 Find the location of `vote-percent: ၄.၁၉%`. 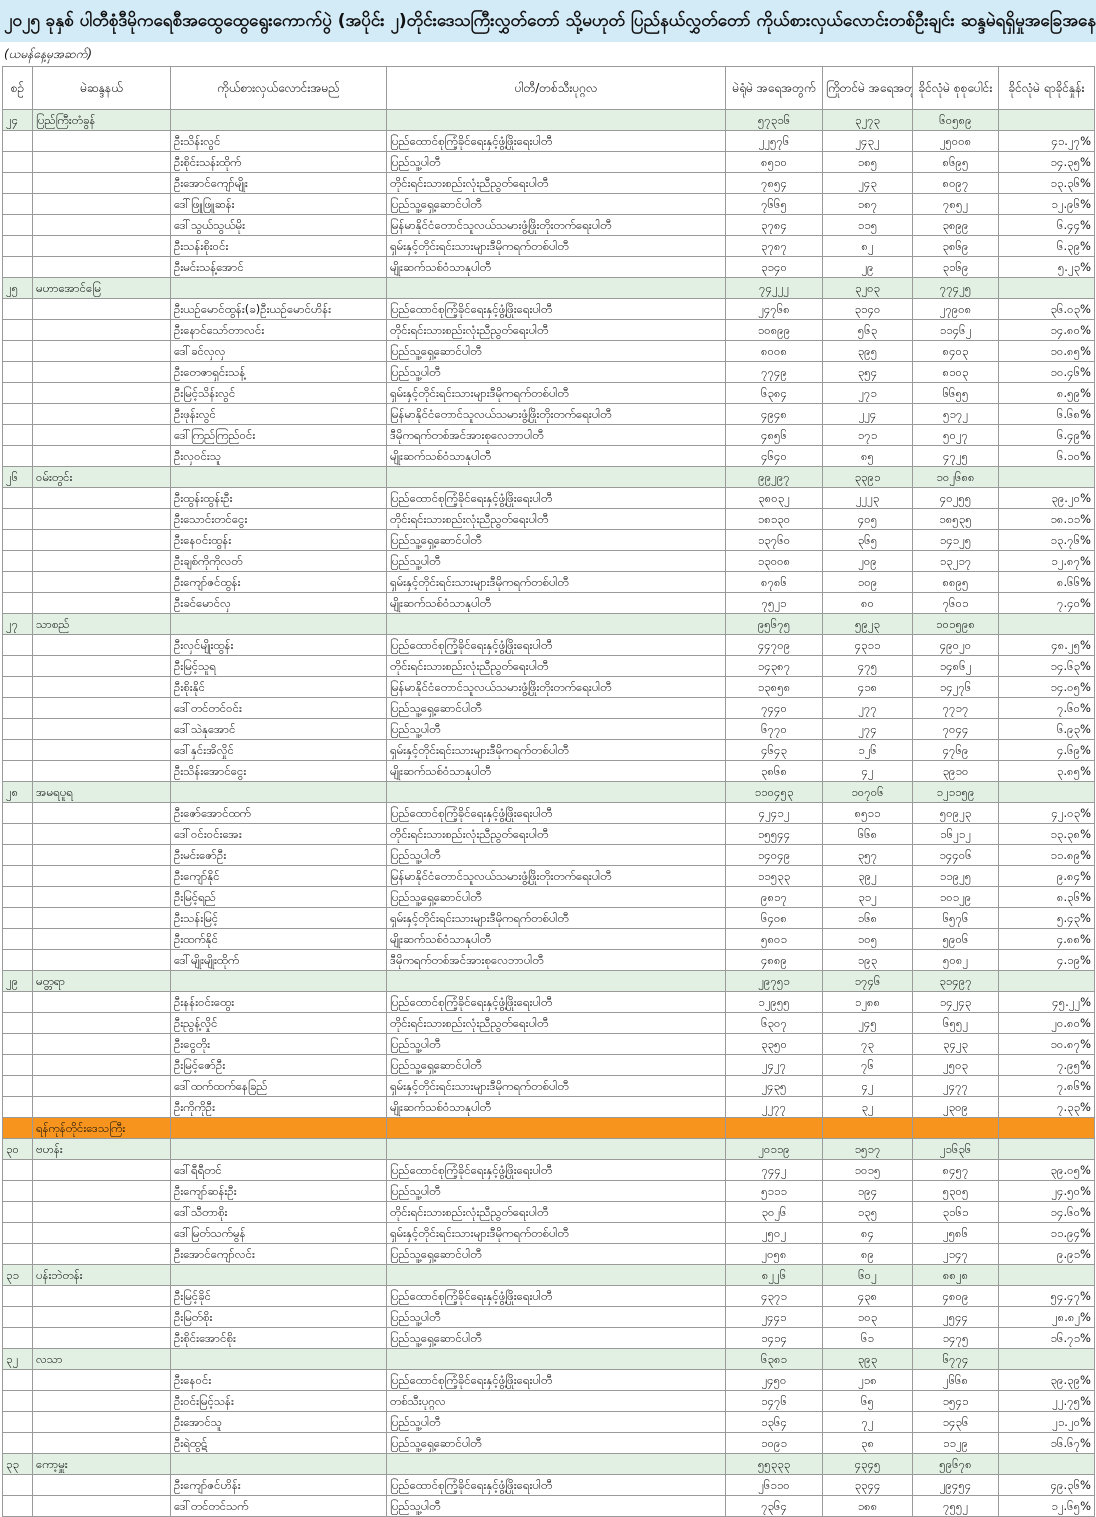

vote-percent: ၄.၁၉% is located at coordinates (1046, 960).